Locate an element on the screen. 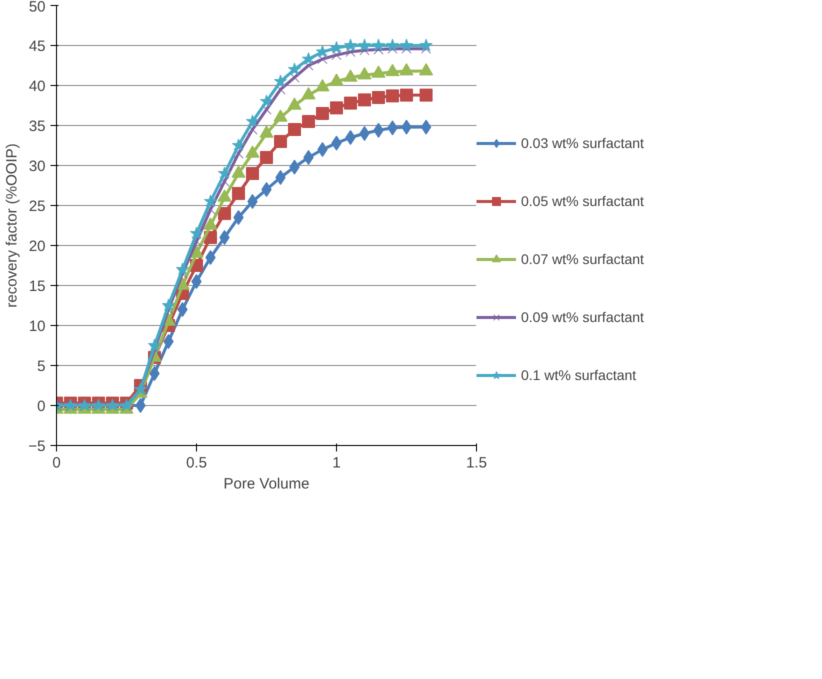  y-tick-label: 35 is located at coordinates (37, 126).